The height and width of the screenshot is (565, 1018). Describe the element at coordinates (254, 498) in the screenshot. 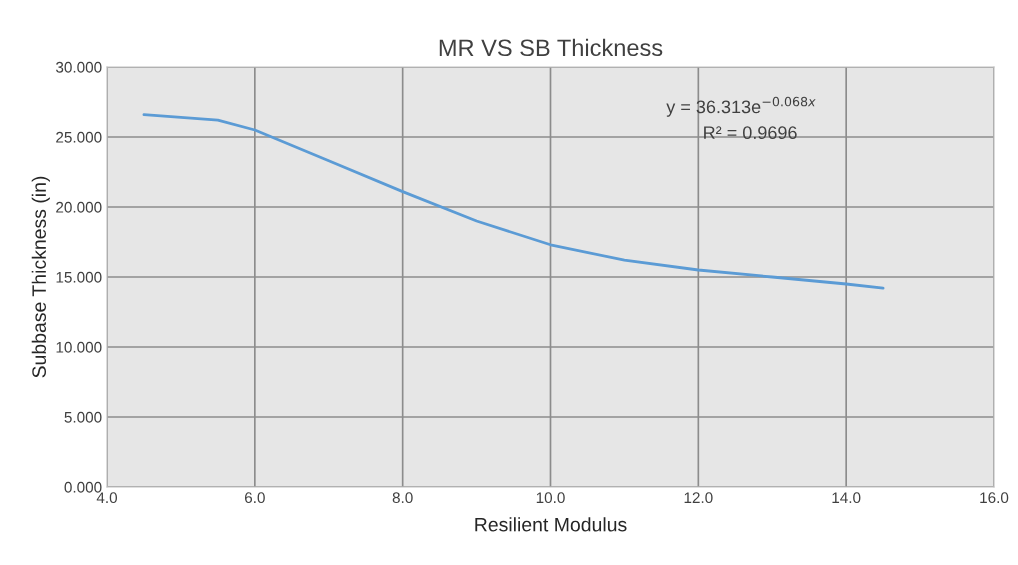

I see `x-tick-label: 6.0` at that location.